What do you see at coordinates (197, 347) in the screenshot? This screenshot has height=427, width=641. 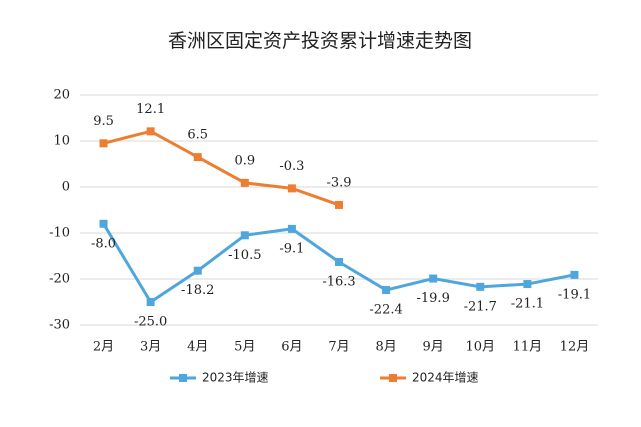 I see `x-tick-label: 4月` at bounding box center [197, 347].